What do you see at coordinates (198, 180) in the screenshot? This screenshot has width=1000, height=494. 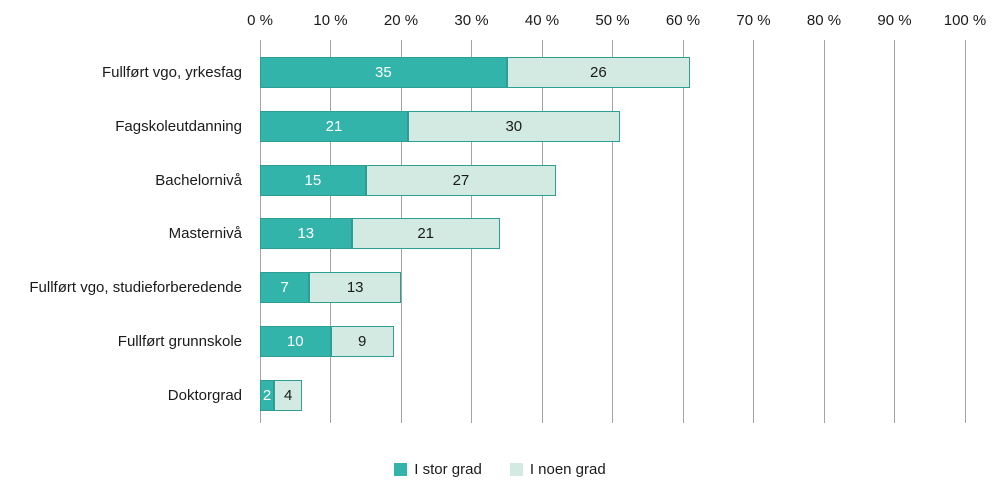 I see `category-label: Bachelornivå` at bounding box center [198, 180].